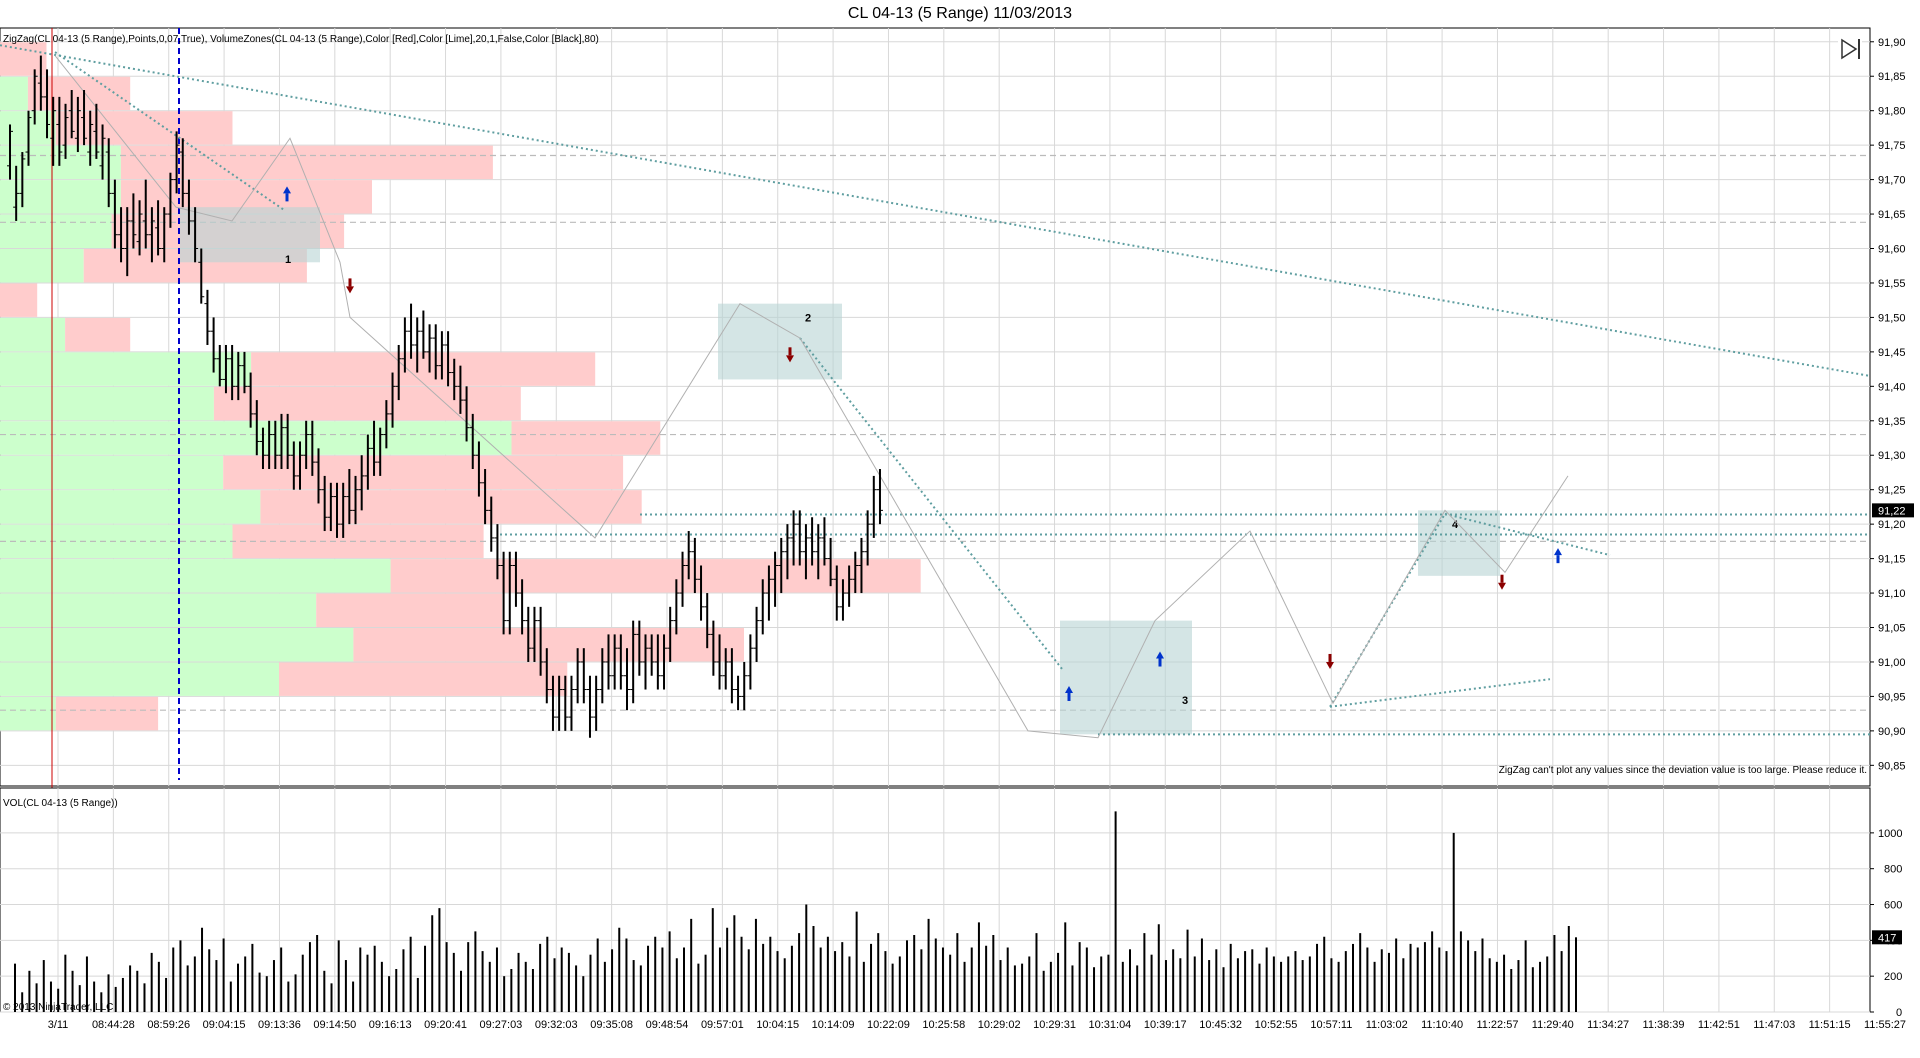  Describe the element at coordinates (390, 1025) in the screenshot. I see `x-tick-label: 09:16:13` at that location.